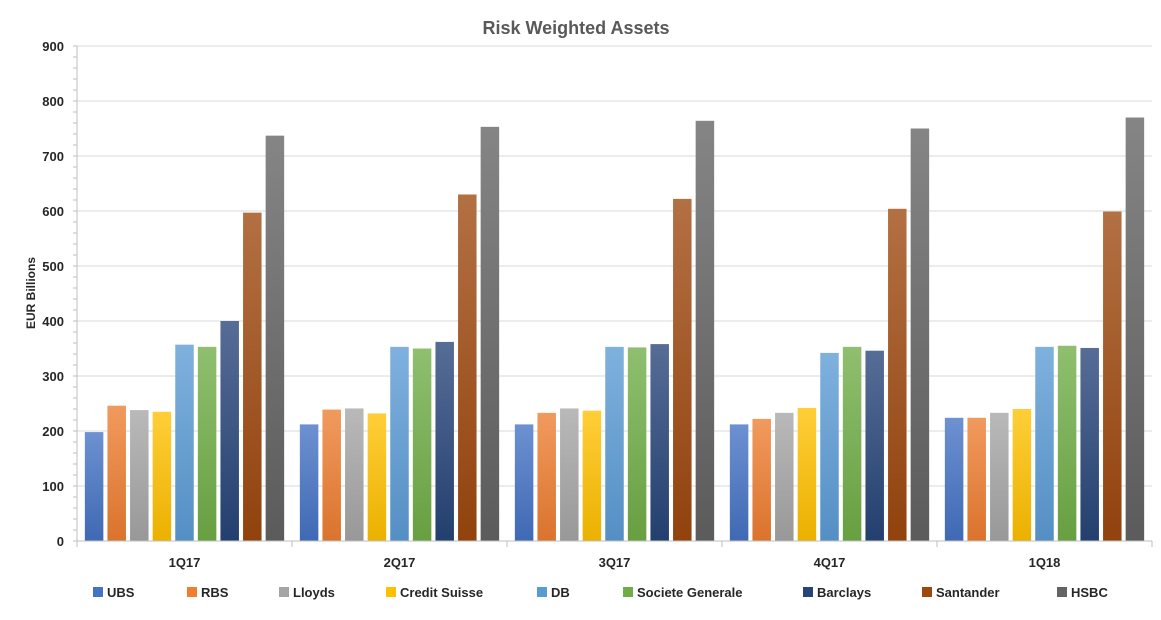 The height and width of the screenshot is (620, 1161). Describe the element at coordinates (185, 562) in the screenshot. I see `x-category-label-1q17: 1Q17` at that location.